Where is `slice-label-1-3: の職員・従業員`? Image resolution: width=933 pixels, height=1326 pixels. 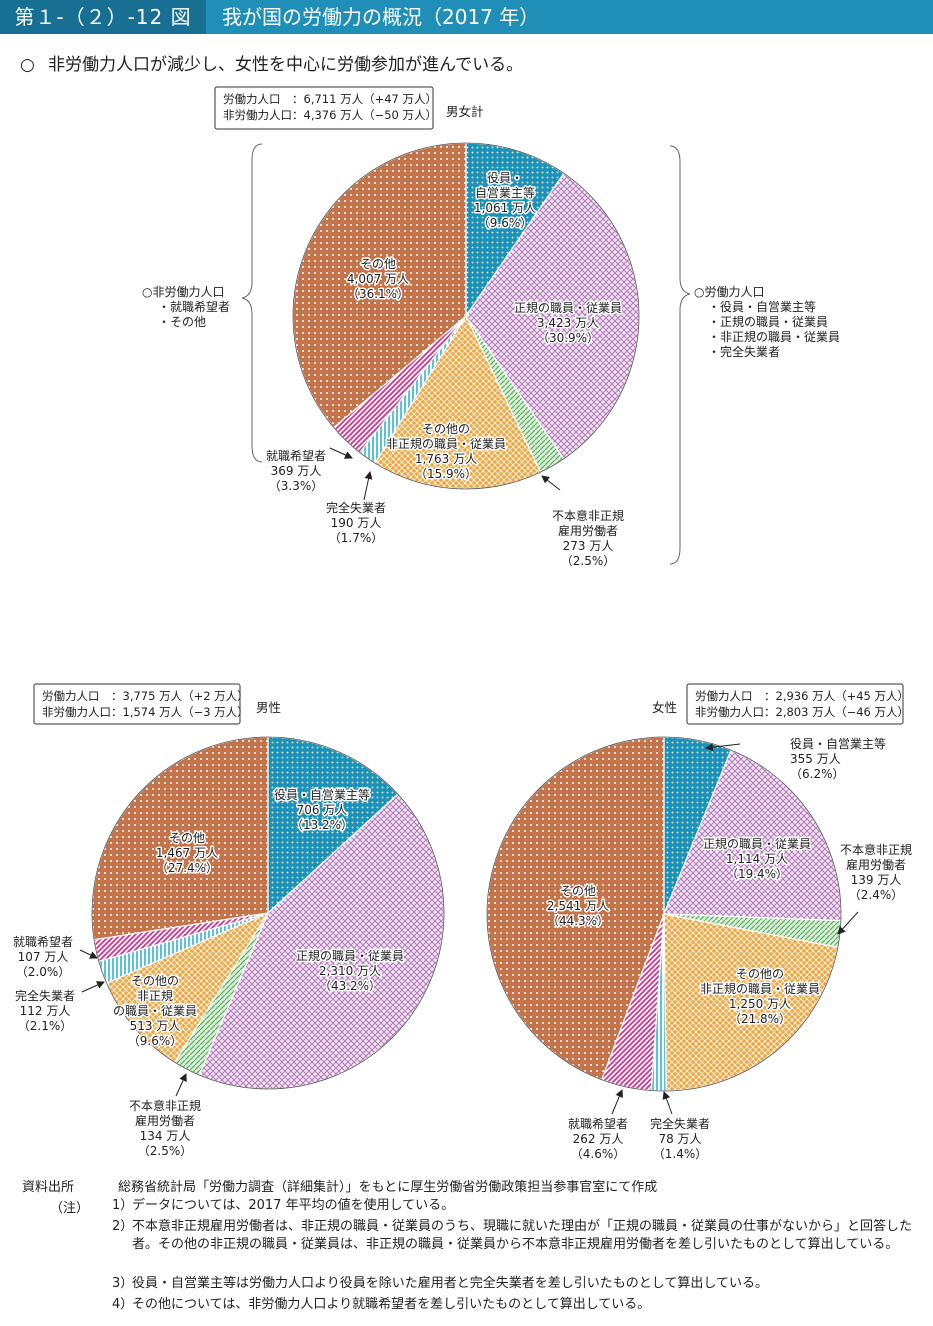
slice-label-1-3: の職員・従業員 is located at coordinates (155, 1011).